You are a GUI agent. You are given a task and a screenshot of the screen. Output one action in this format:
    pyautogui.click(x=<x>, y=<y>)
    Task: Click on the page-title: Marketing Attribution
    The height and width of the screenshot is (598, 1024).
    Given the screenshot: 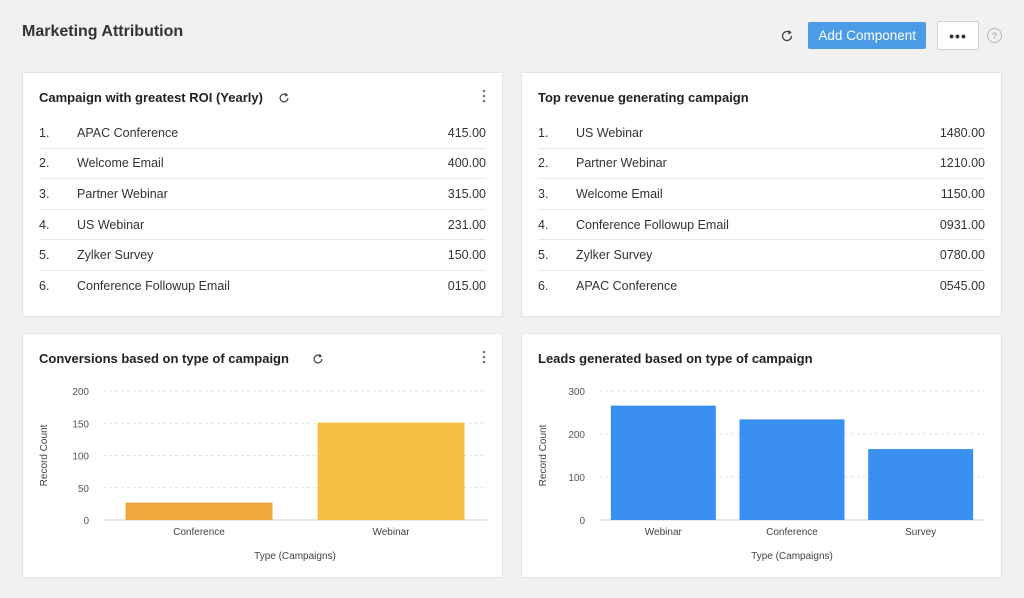 What is the action you would take?
    pyautogui.click(x=103, y=31)
    